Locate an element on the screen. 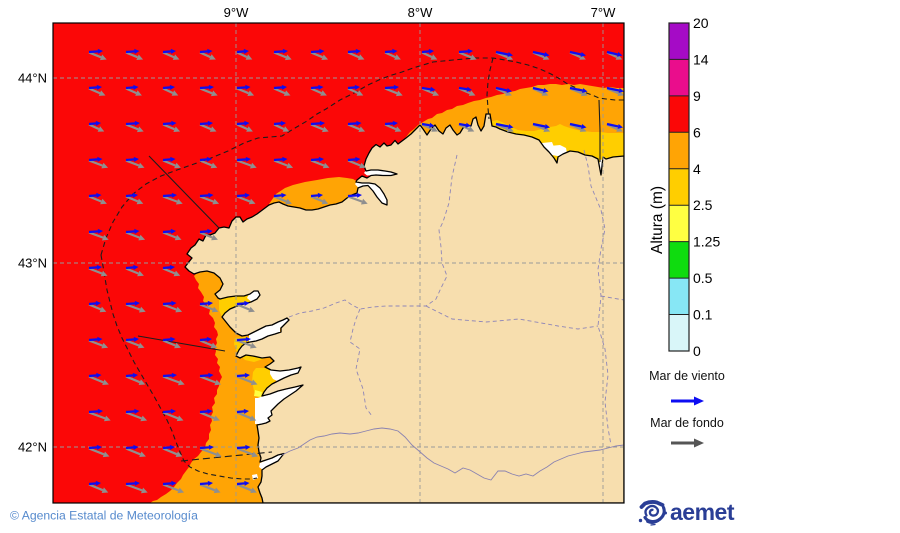  svg-text: 9°W is located at coordinates (236, 12).